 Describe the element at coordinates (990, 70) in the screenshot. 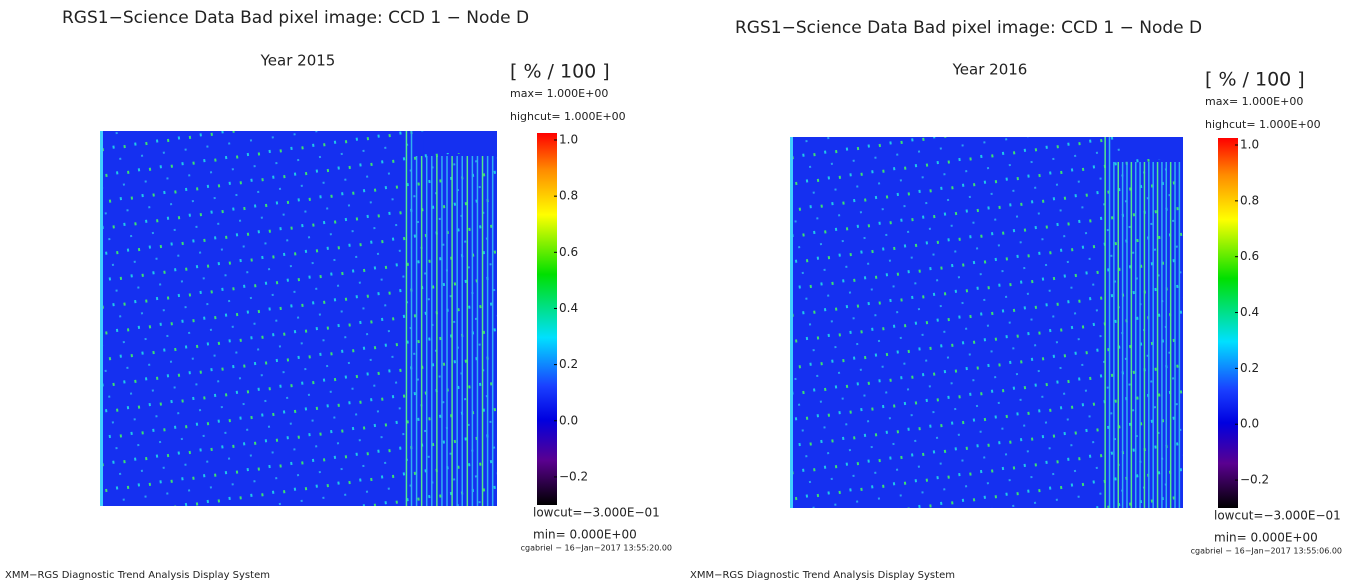

I see `panel-subtitle: Year 2016` at that location.